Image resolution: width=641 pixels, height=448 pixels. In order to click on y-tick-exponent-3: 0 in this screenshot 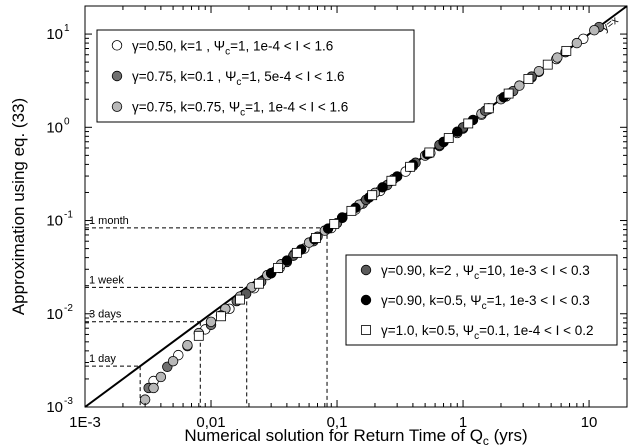, I will do `click(67, 121)`.